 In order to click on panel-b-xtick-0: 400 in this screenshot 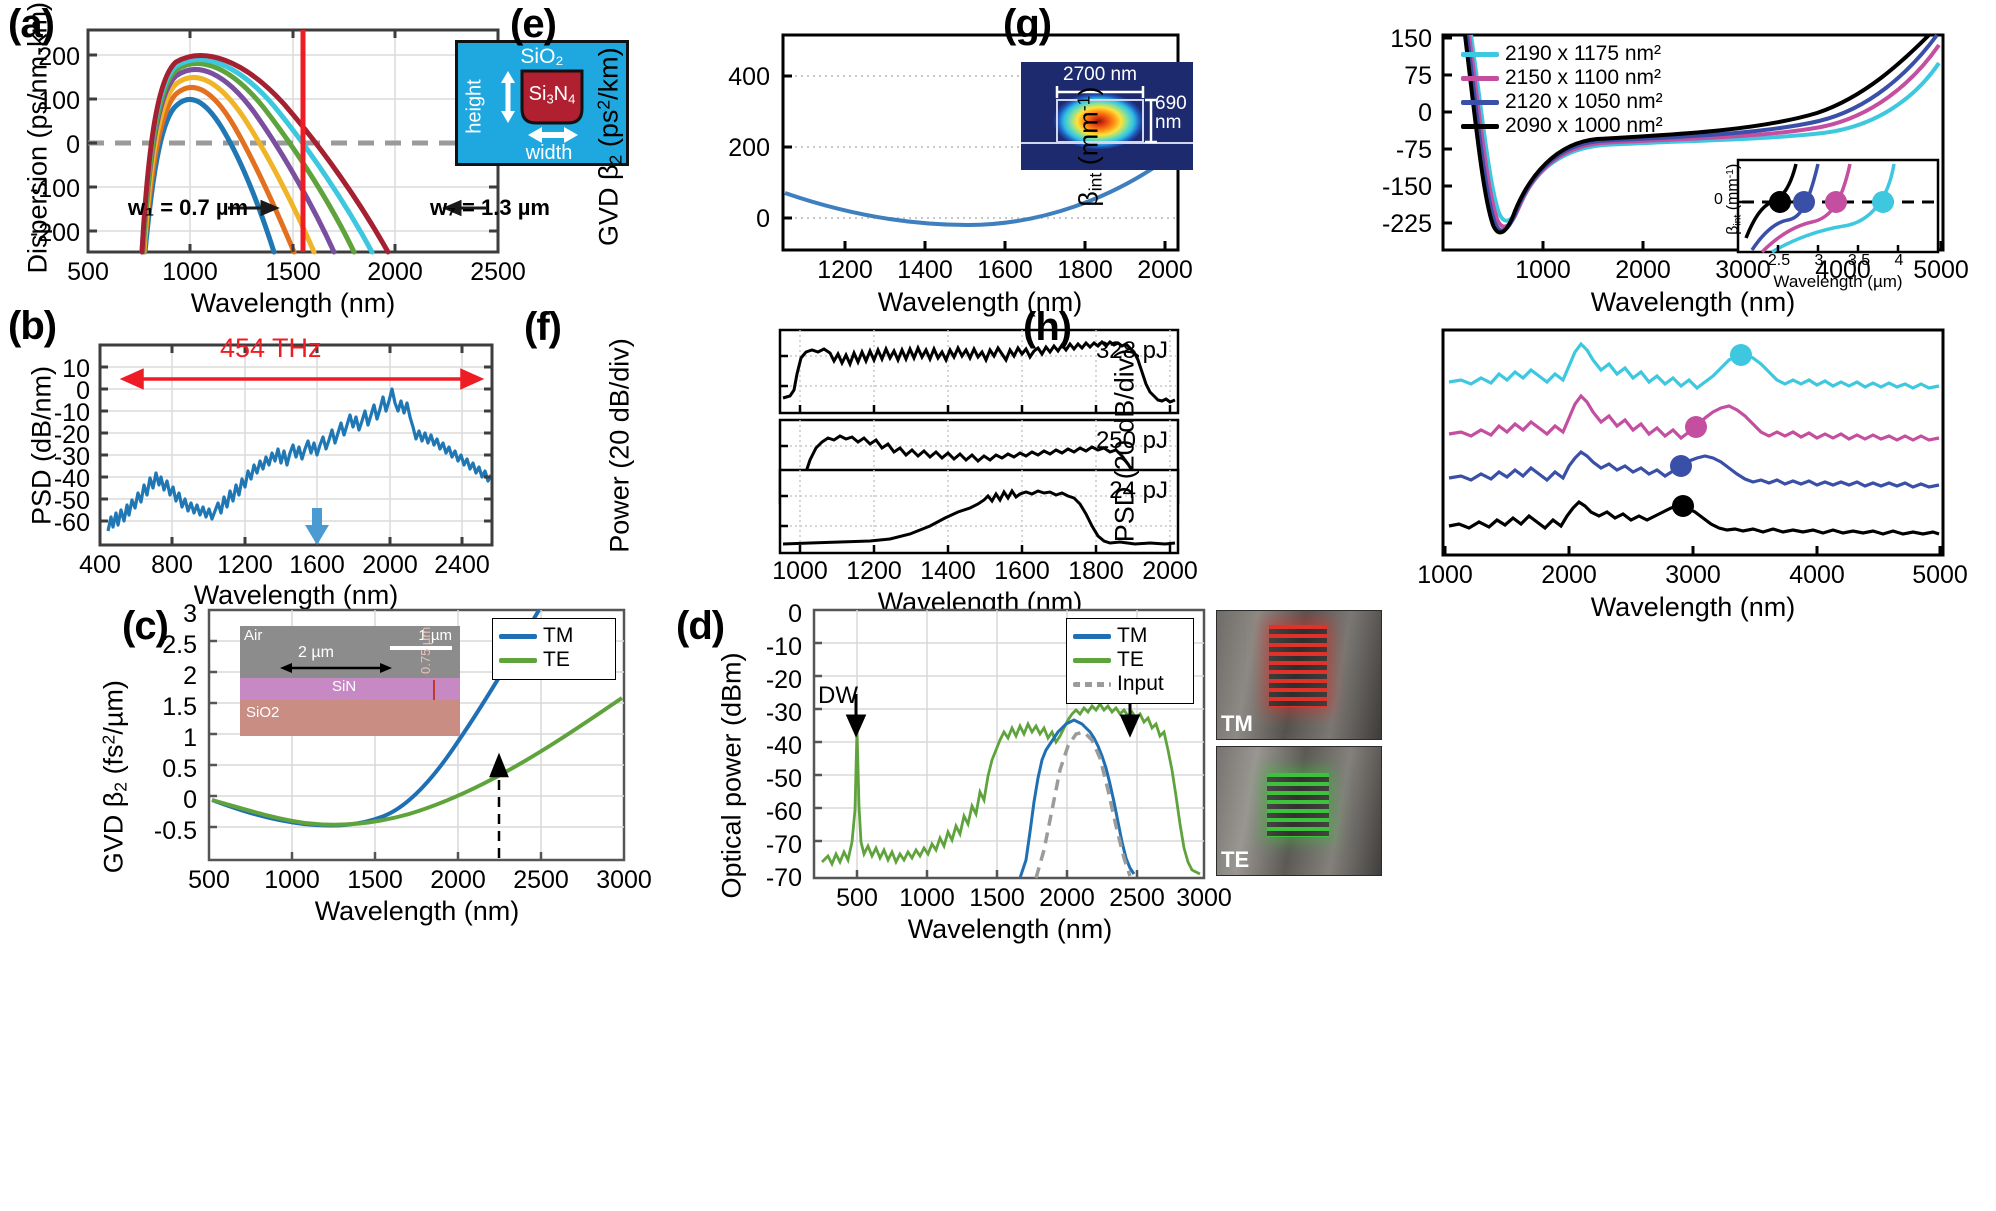, I will do `click(100, 565)`.